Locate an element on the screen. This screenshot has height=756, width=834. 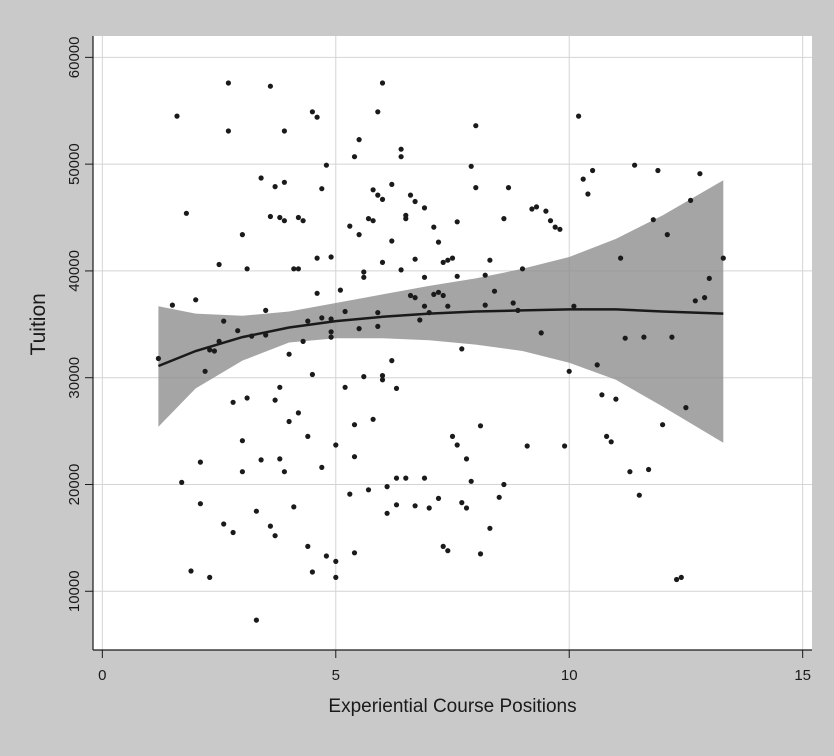
y-tick-label: 60000 is located at coordinates (74, 57).